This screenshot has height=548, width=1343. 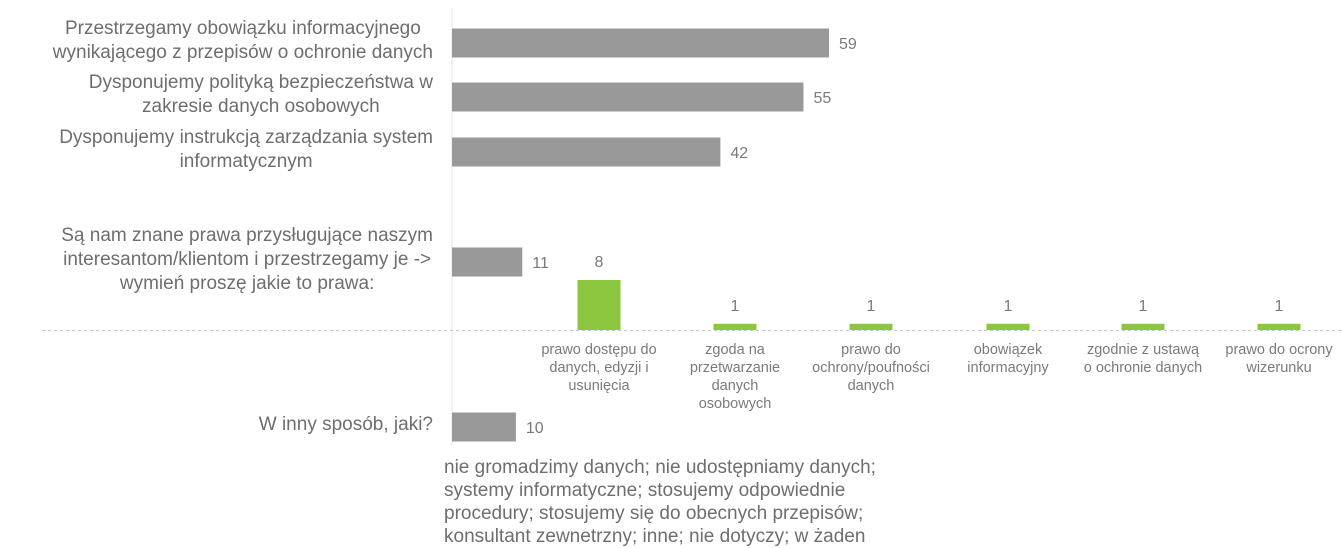 What do you see at coordinates (848, 44) in the screenshot?
I see `bar-value-label-0: 59` at bounding box center [848, 44].